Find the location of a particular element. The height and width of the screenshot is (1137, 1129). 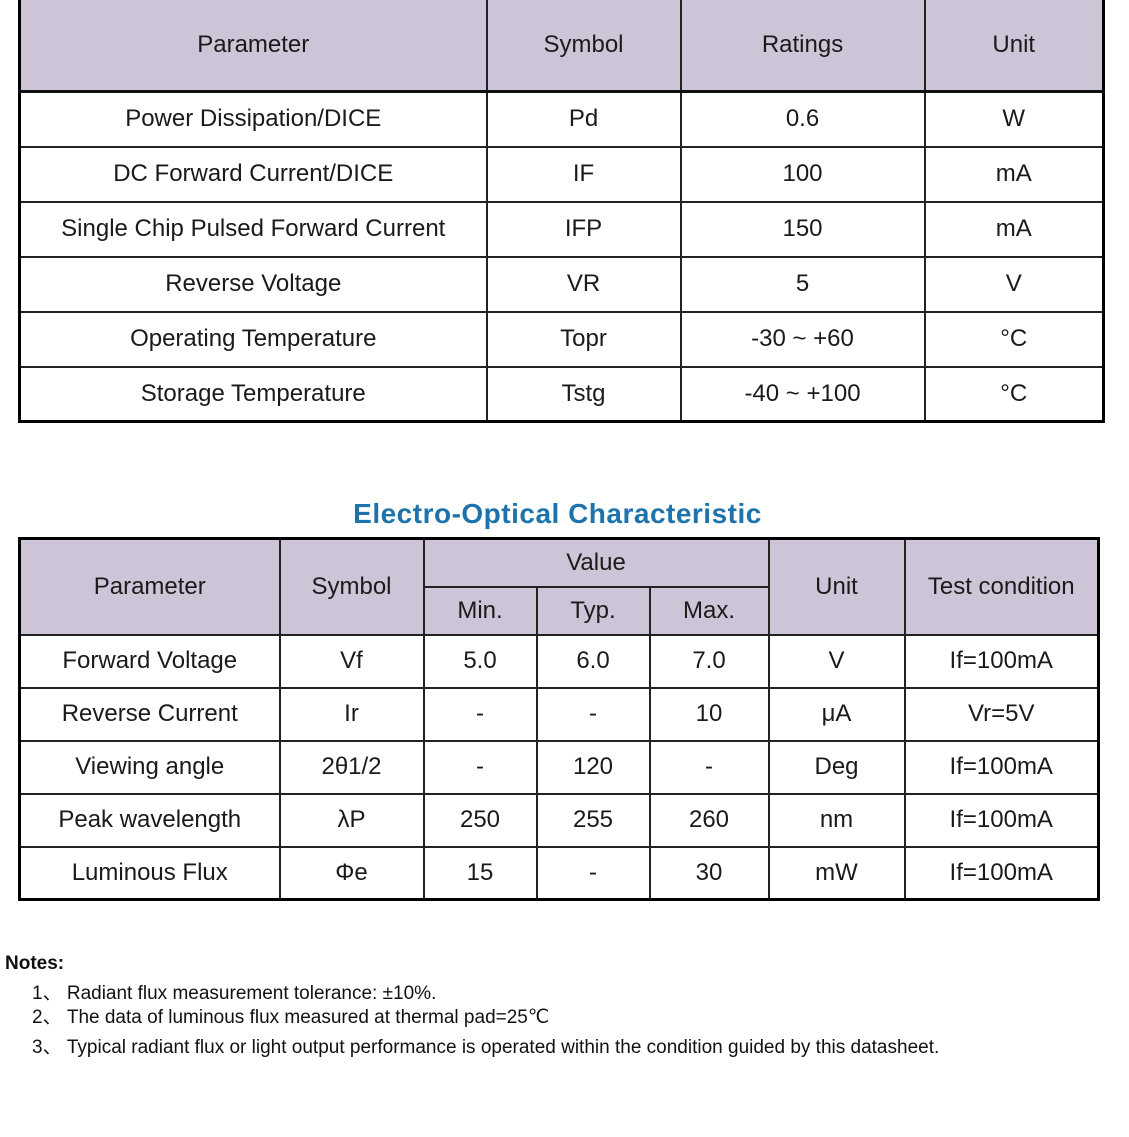

symbol-cell: IF is located at coordinates (583, 174).